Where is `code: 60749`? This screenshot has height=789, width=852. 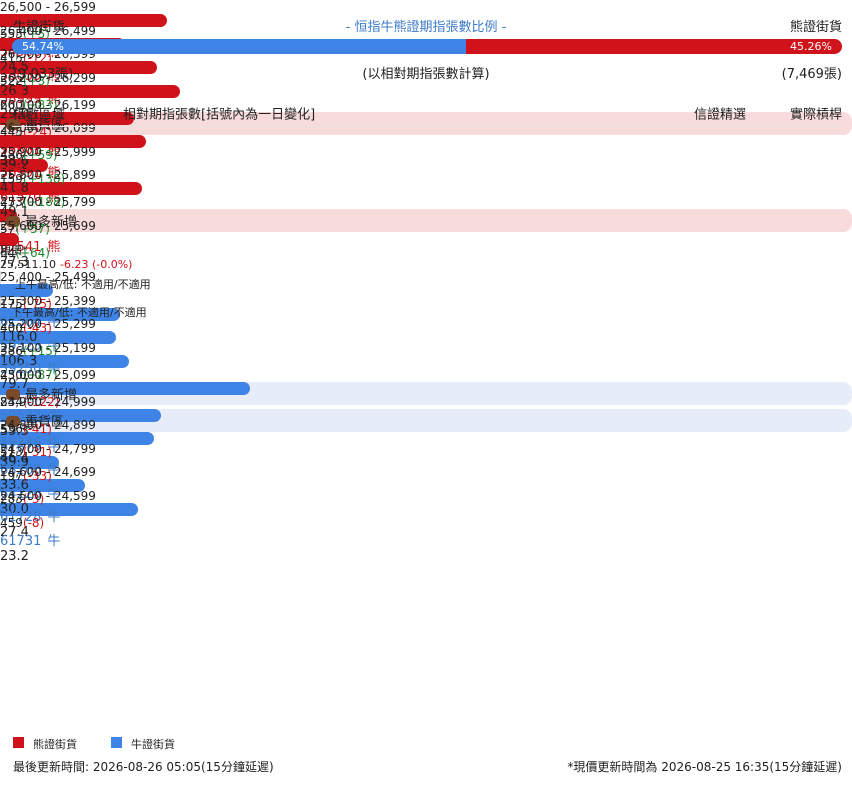
code: 60749 is located at coordinates (21, 146).